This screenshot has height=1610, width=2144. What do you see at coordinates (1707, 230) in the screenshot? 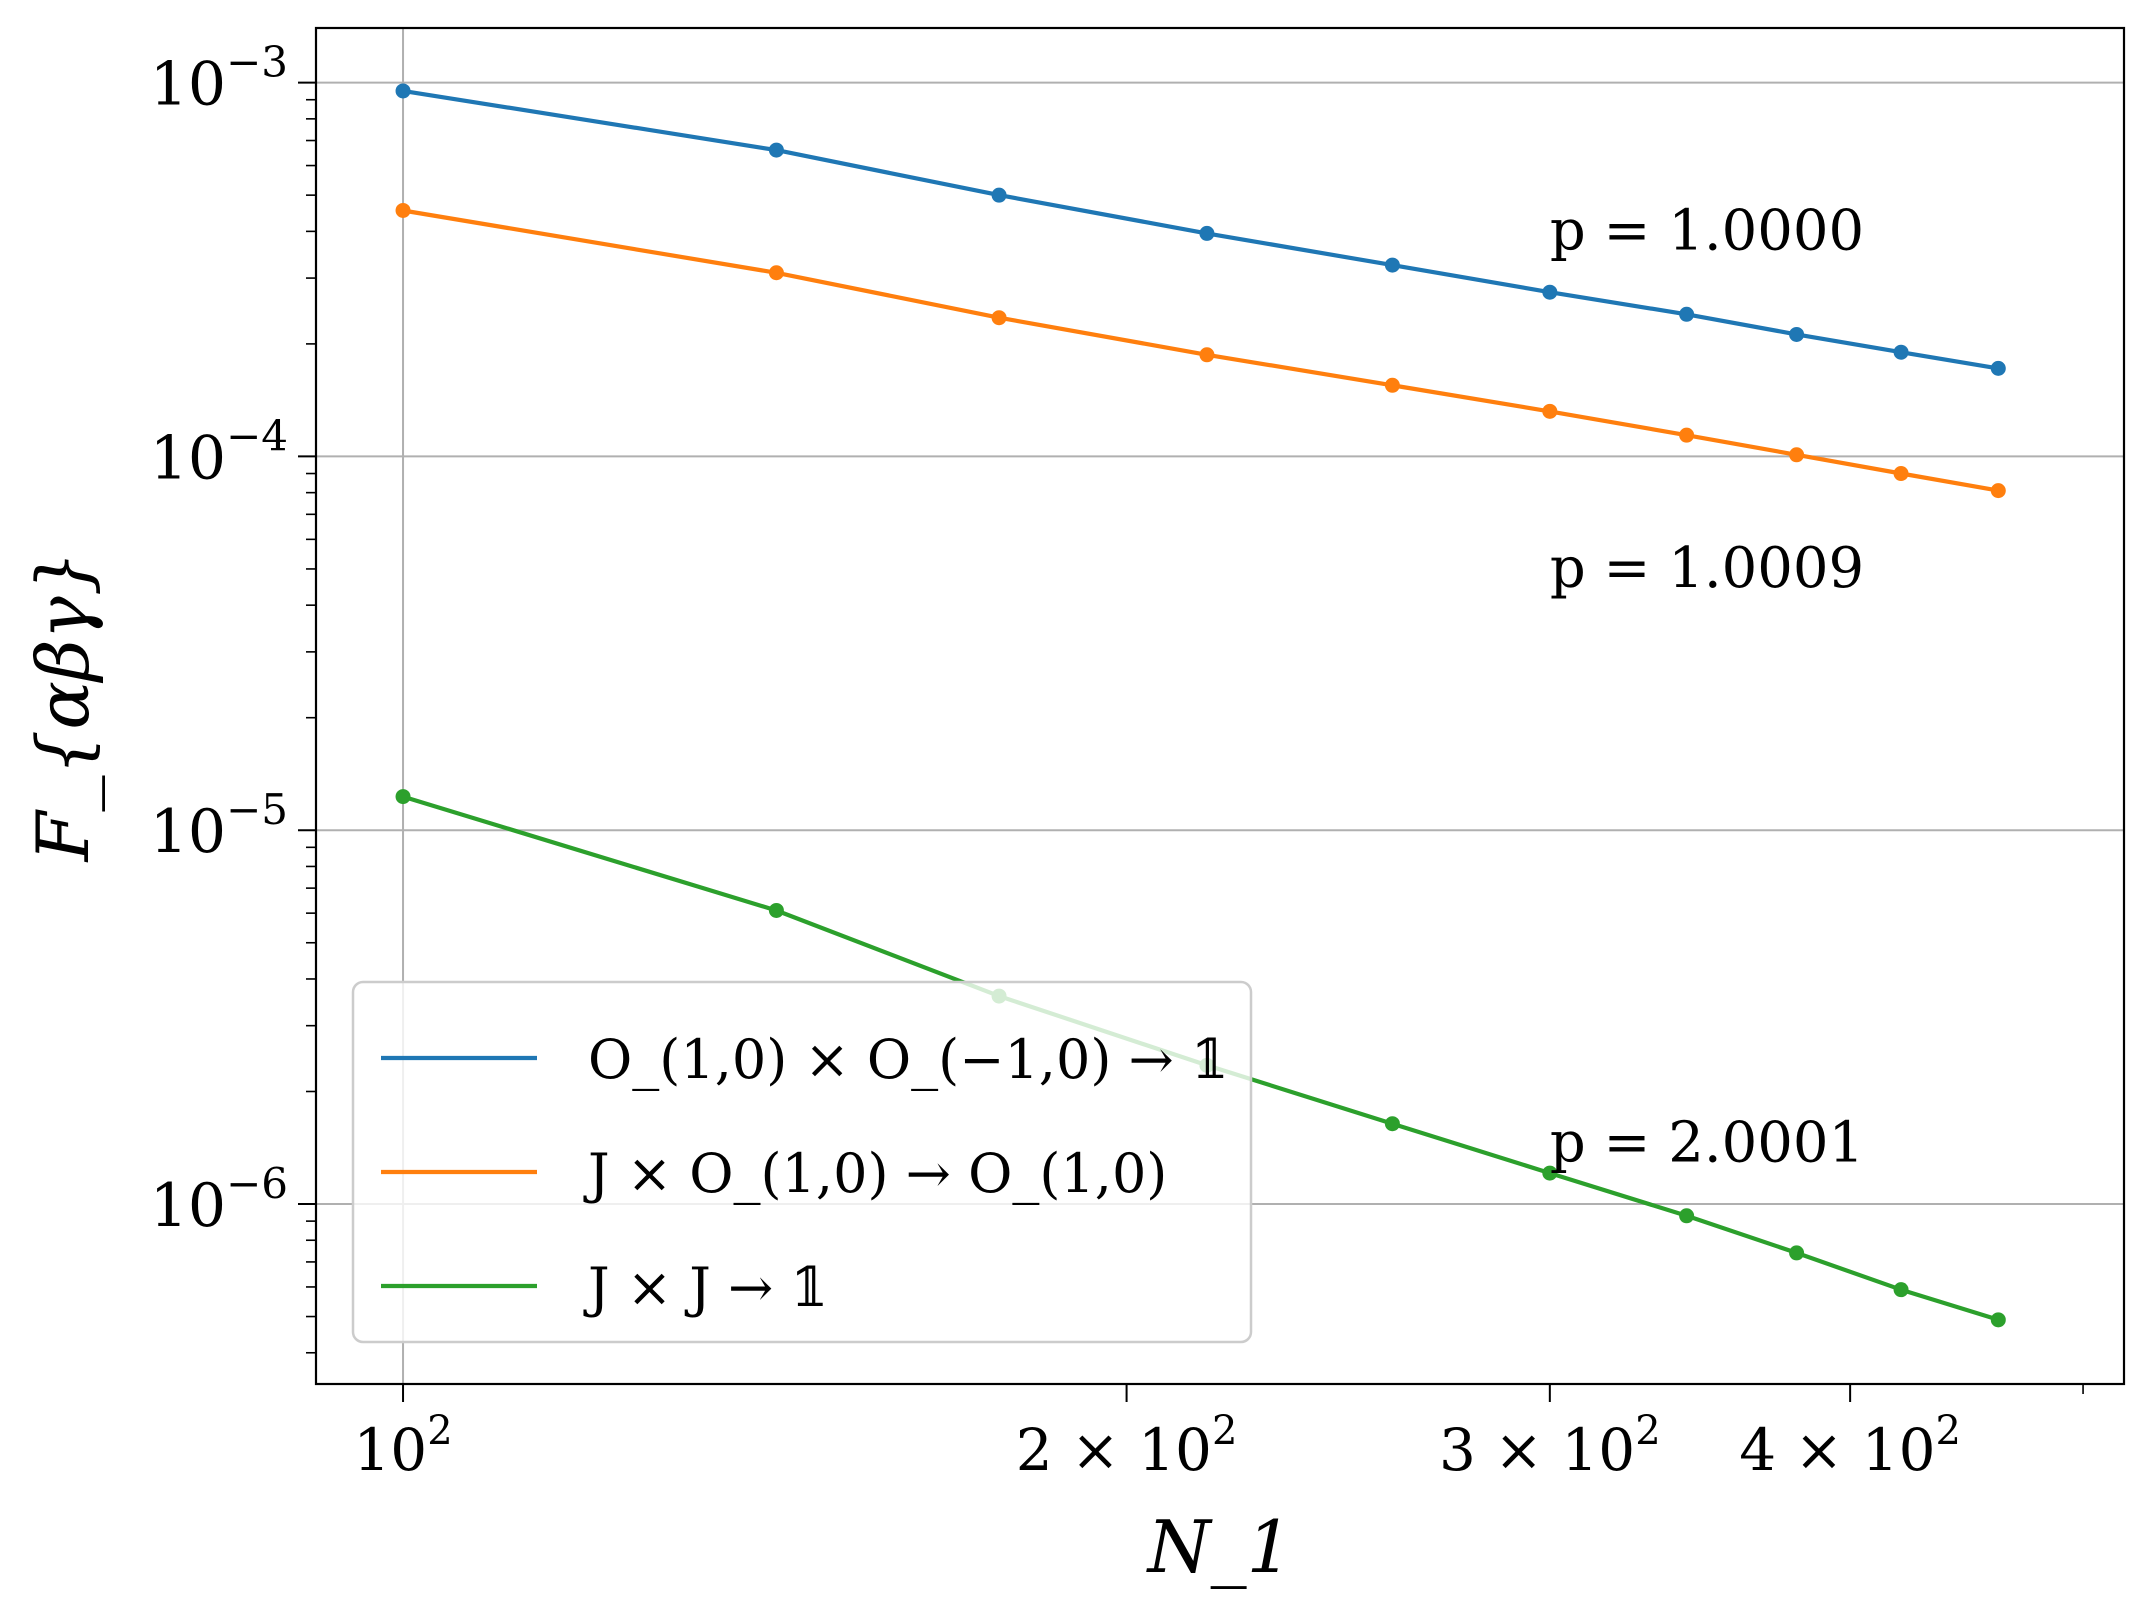
I see `annotation-label: p = 1.0000` at bounding box center [1707, 230].